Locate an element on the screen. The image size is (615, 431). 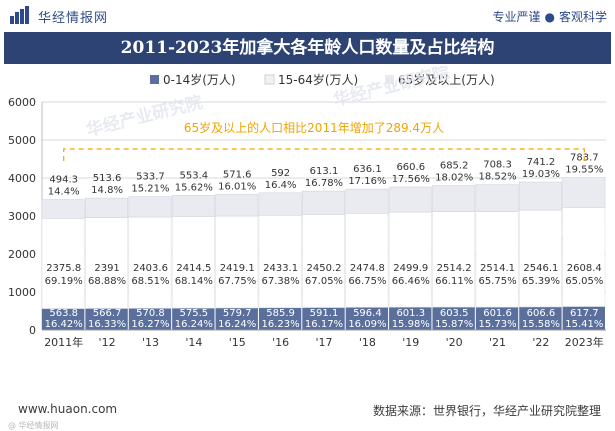
label-15-64-share: 66.75% is located at coordinates (367, 281).